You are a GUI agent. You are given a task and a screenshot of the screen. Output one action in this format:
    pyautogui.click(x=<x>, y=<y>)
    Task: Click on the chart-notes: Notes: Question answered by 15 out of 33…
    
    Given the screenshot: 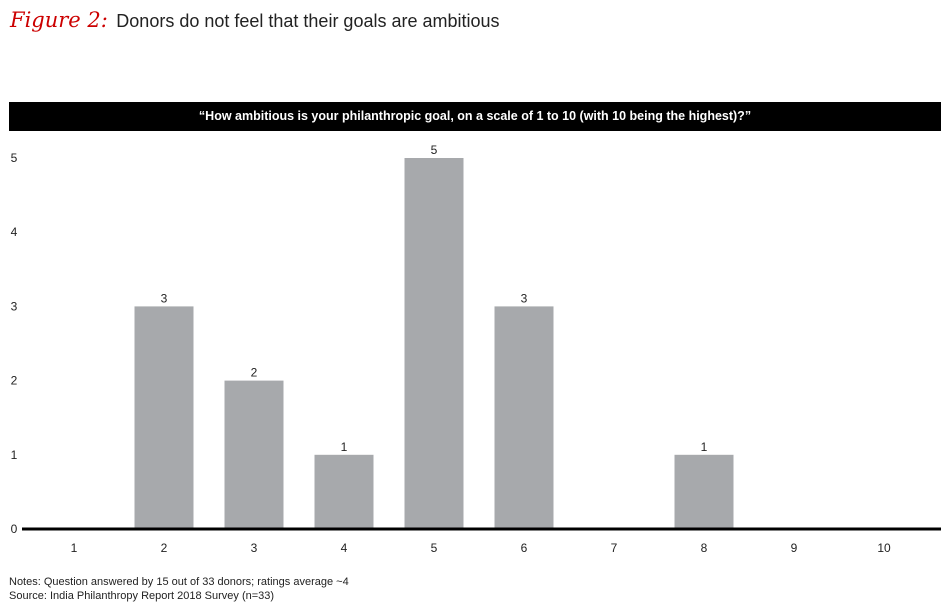 What is the action you would take?
    pyautogui.click(x=179, y=589)
    